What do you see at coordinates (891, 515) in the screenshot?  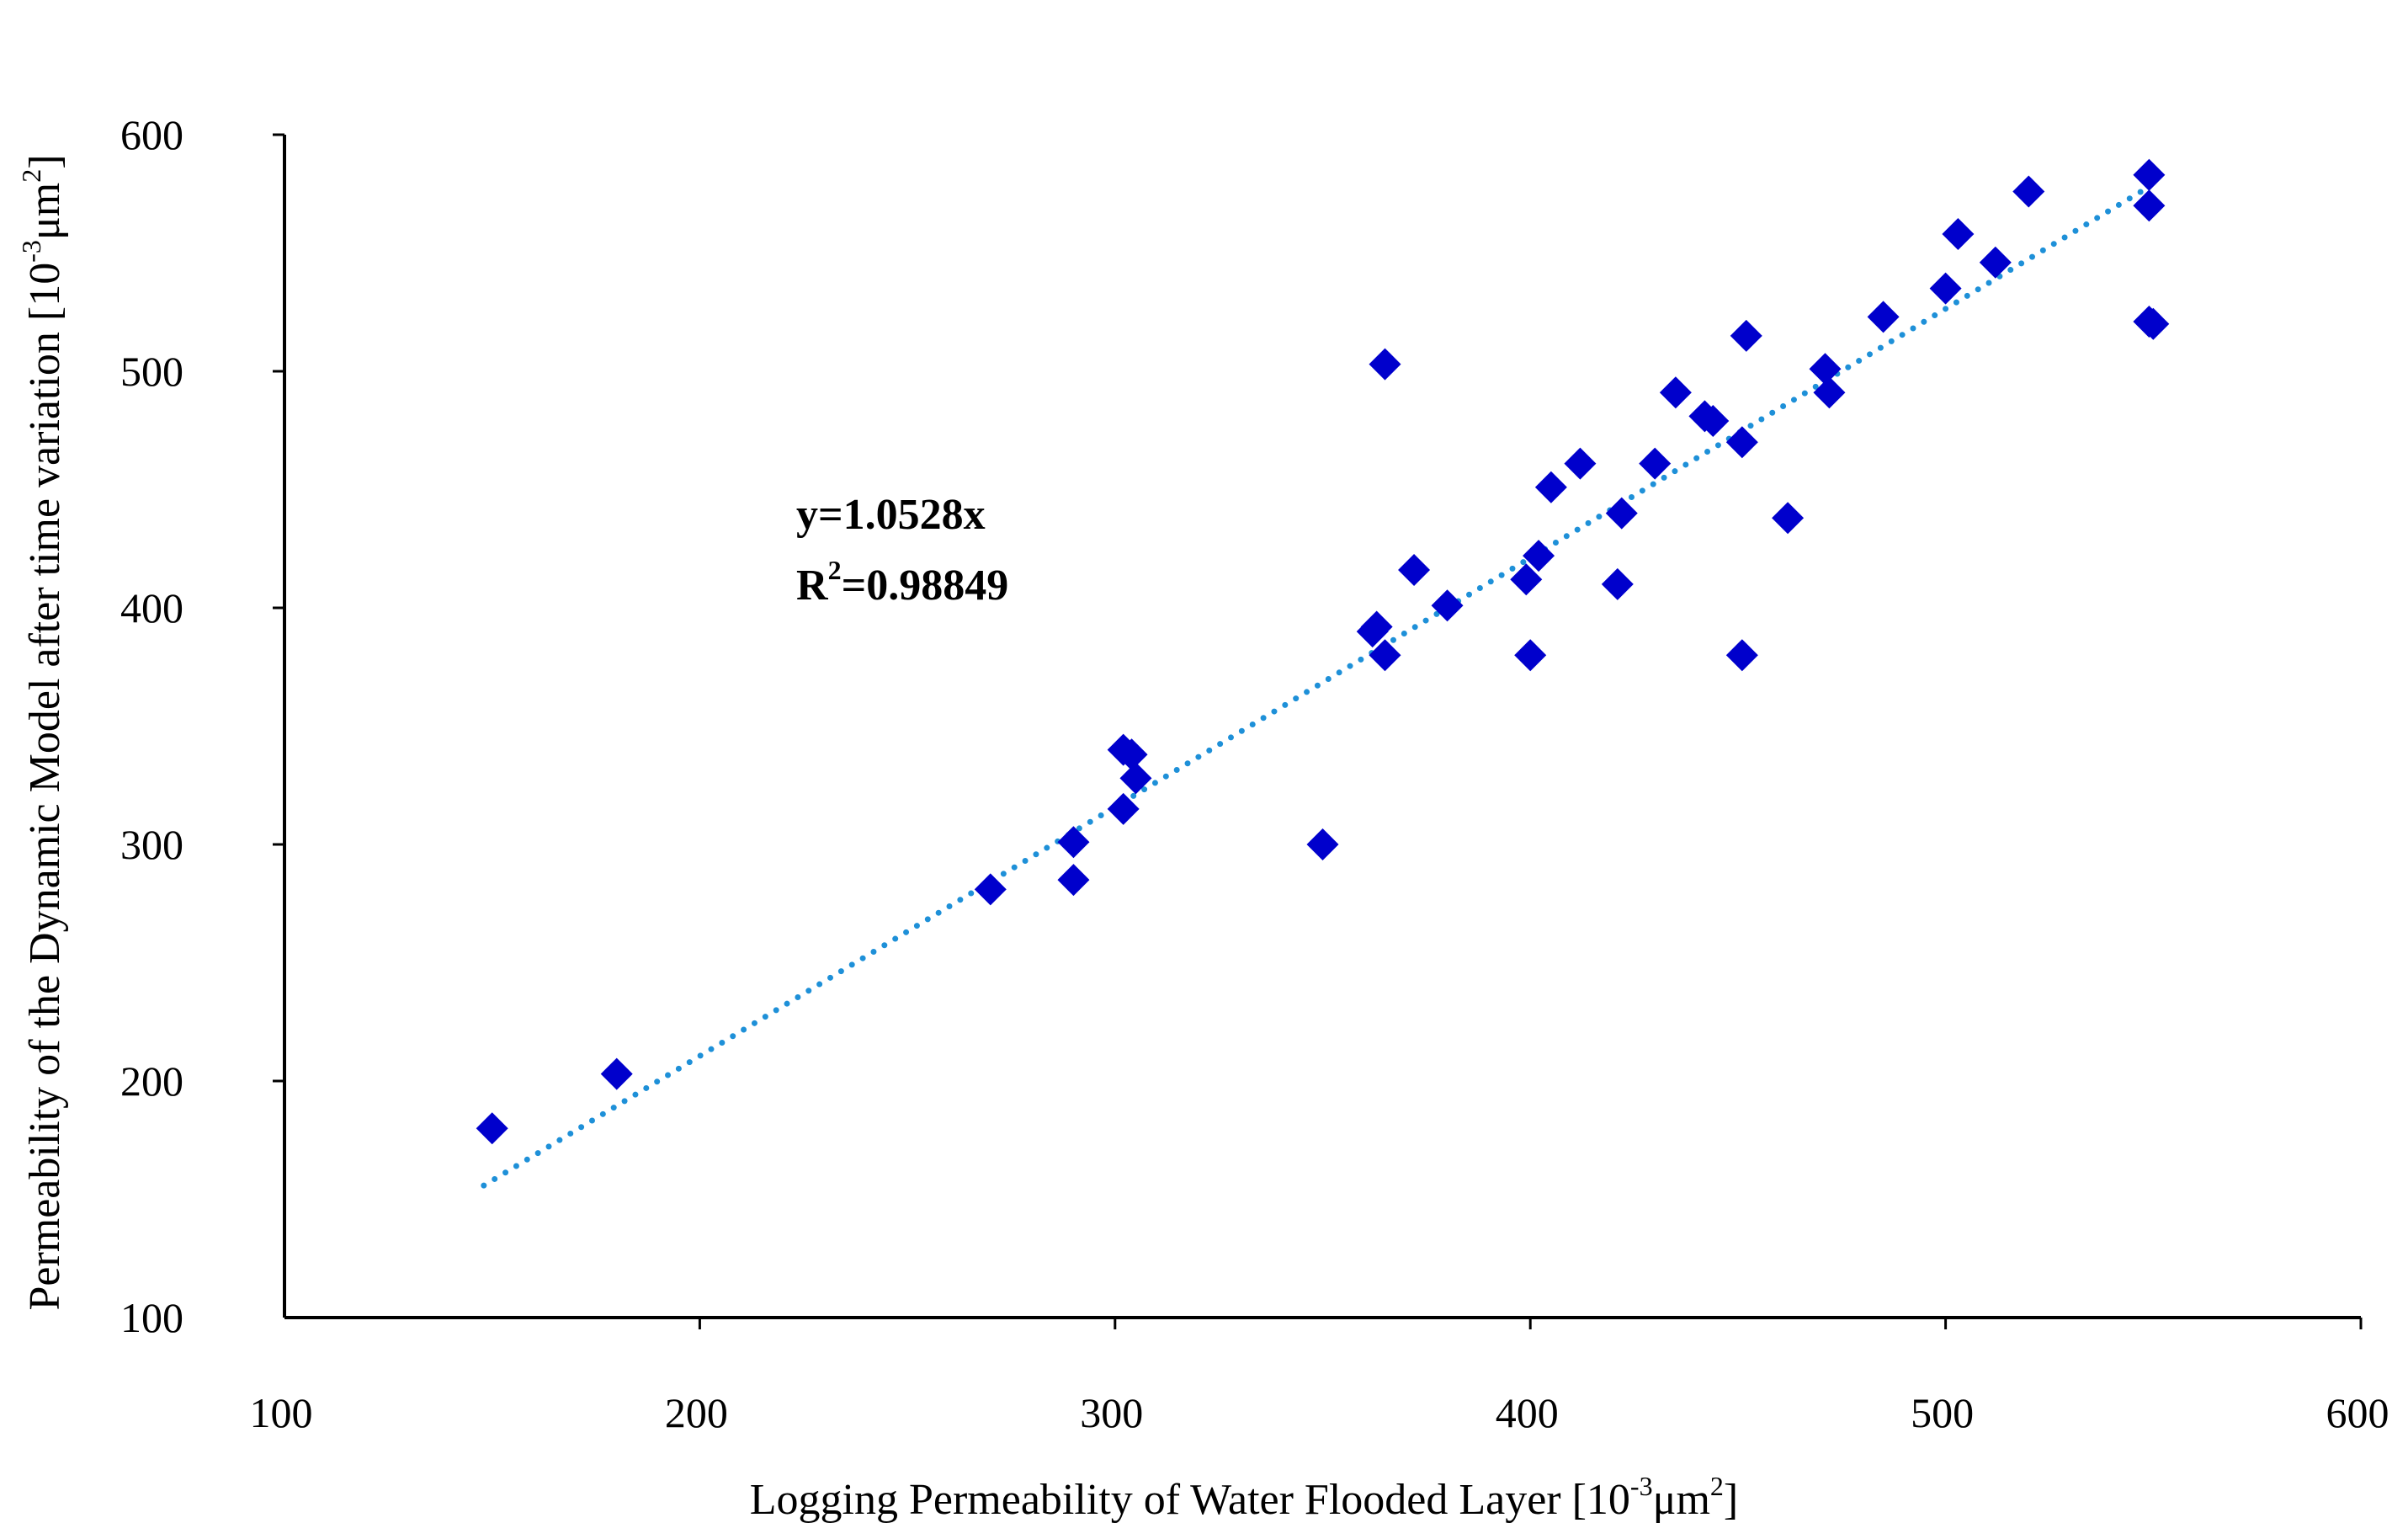 I see `equation-label: y=1.0528x` at bounding box center [891, 515].